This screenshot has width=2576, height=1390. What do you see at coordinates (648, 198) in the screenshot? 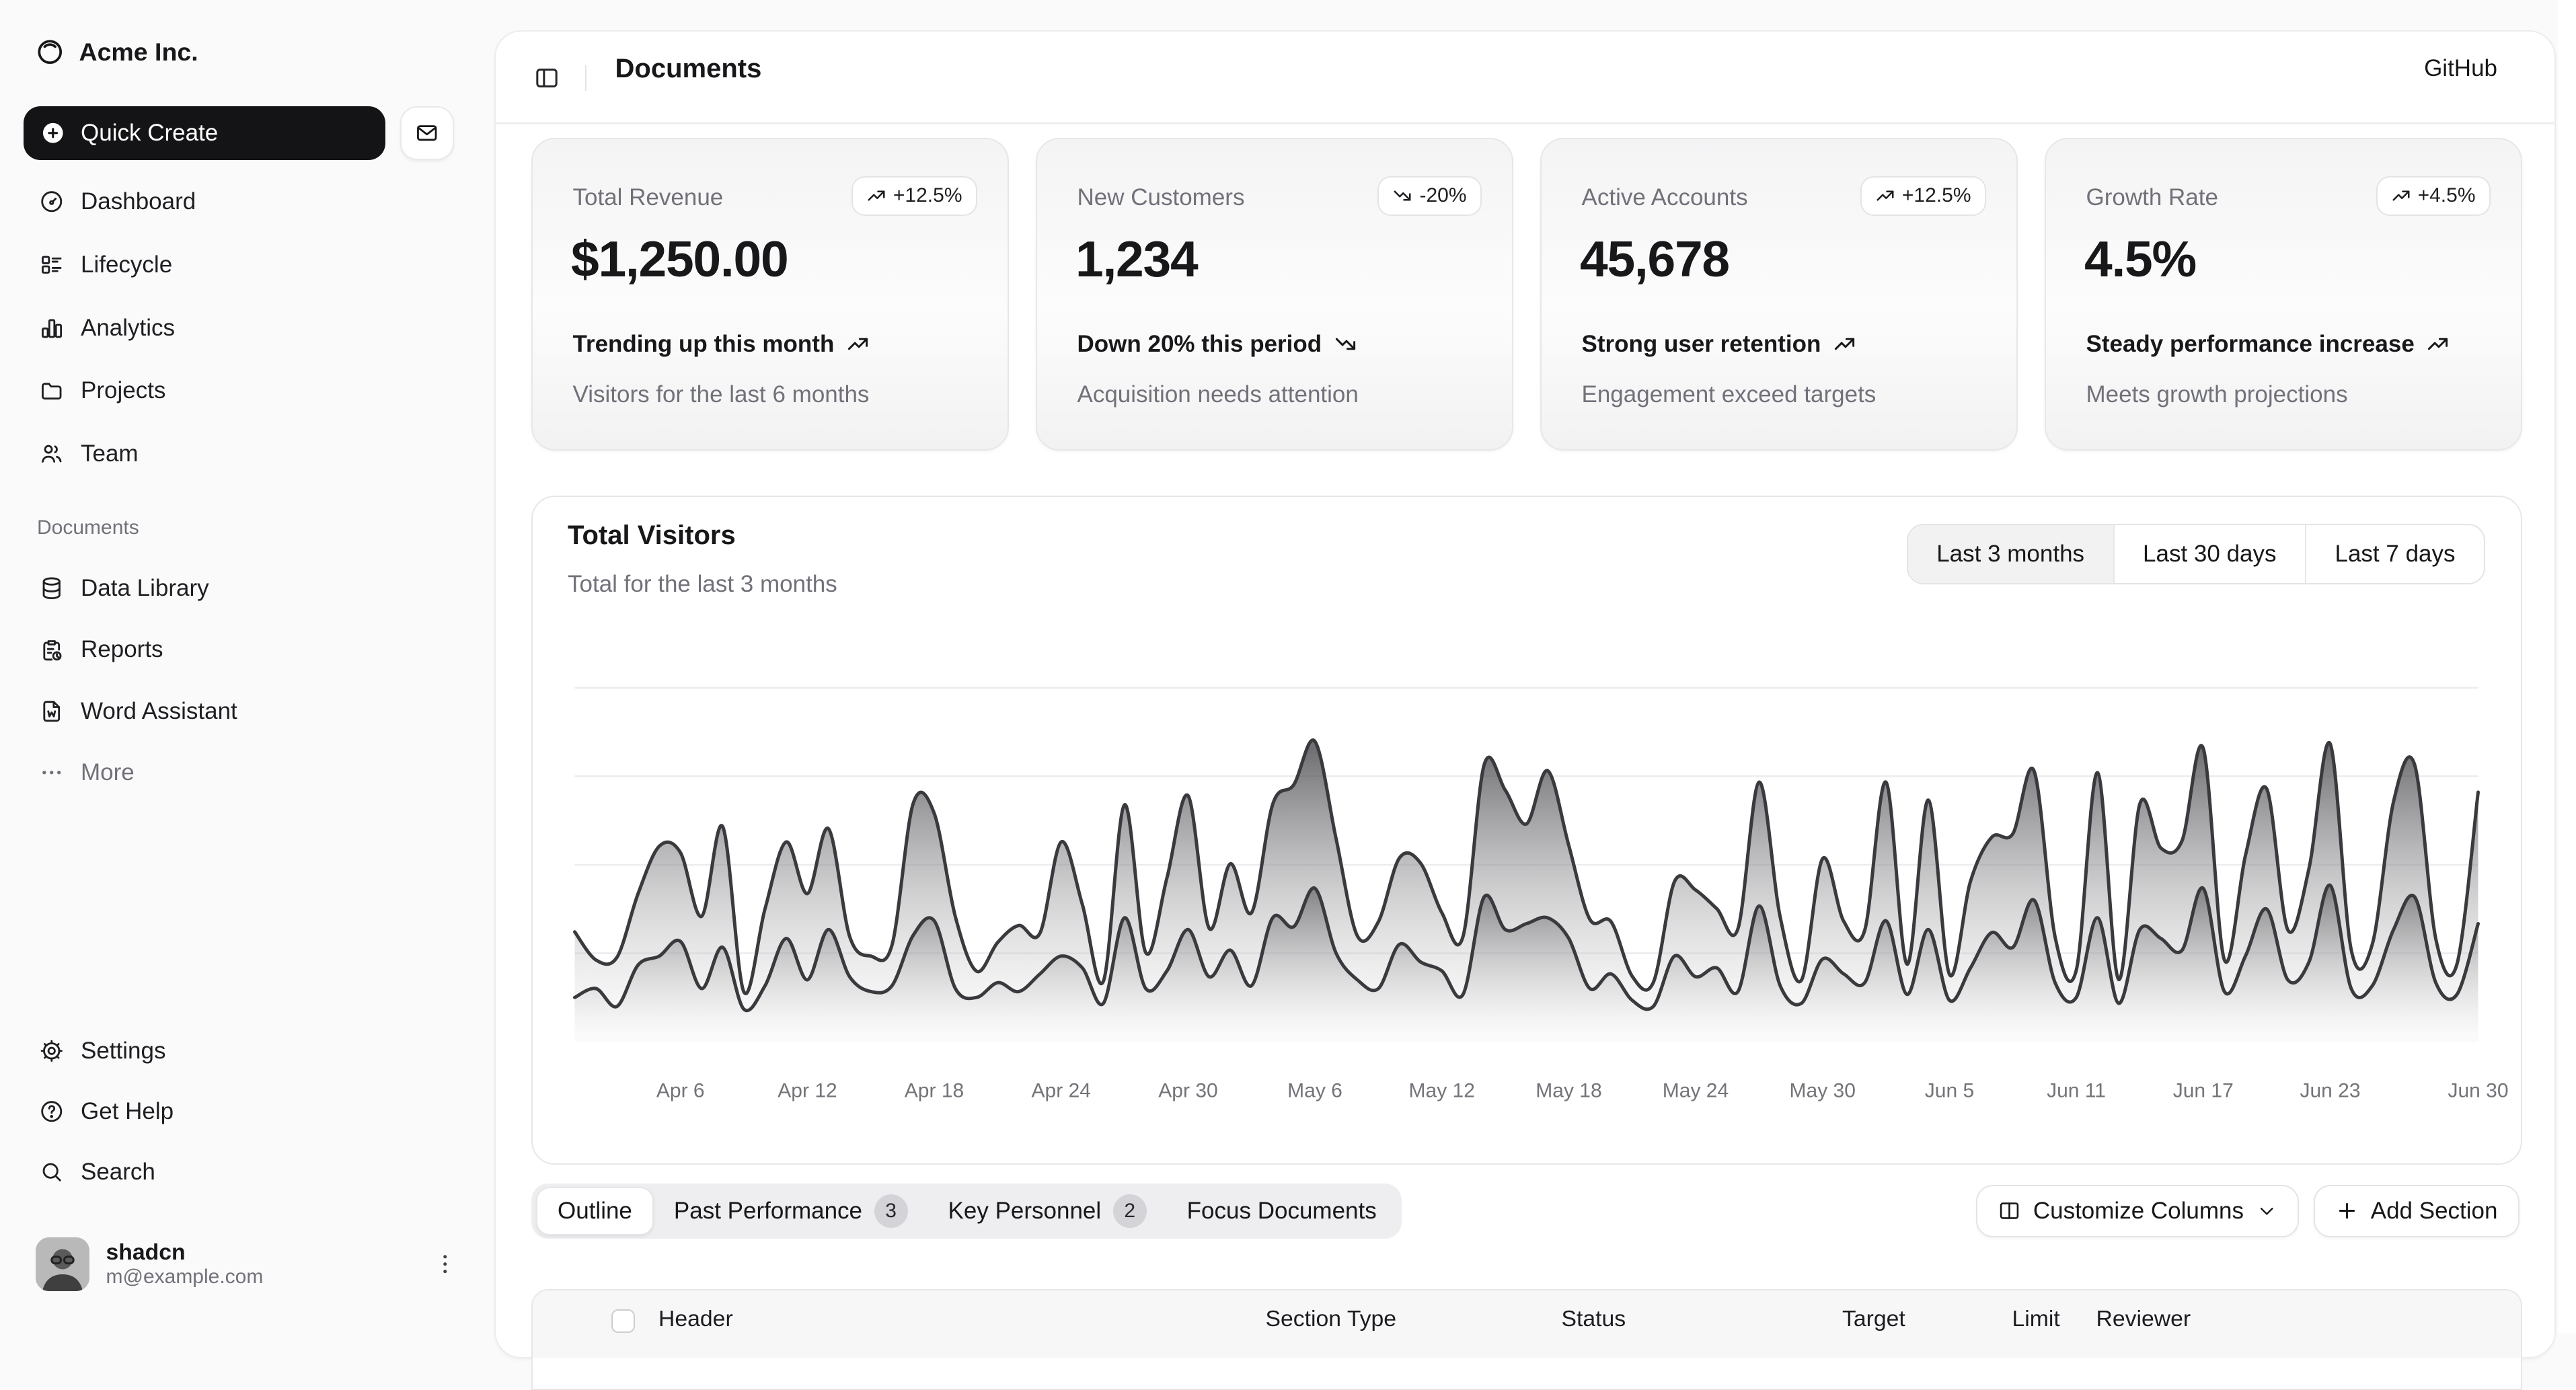
I see `stat-label: Total Revenue` at bounding box center [648, 198].